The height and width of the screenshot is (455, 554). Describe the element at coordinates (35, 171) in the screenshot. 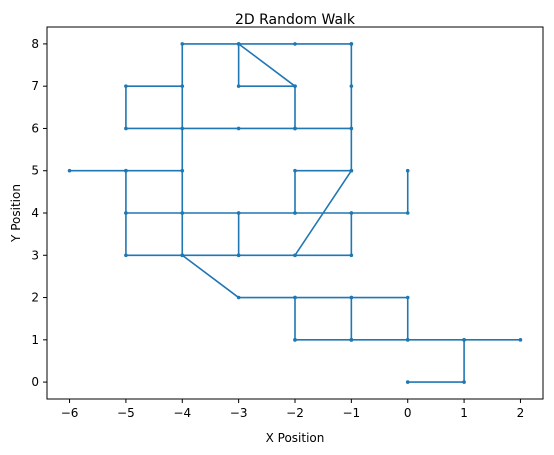

I see `y-tick-label: 5` at that location.